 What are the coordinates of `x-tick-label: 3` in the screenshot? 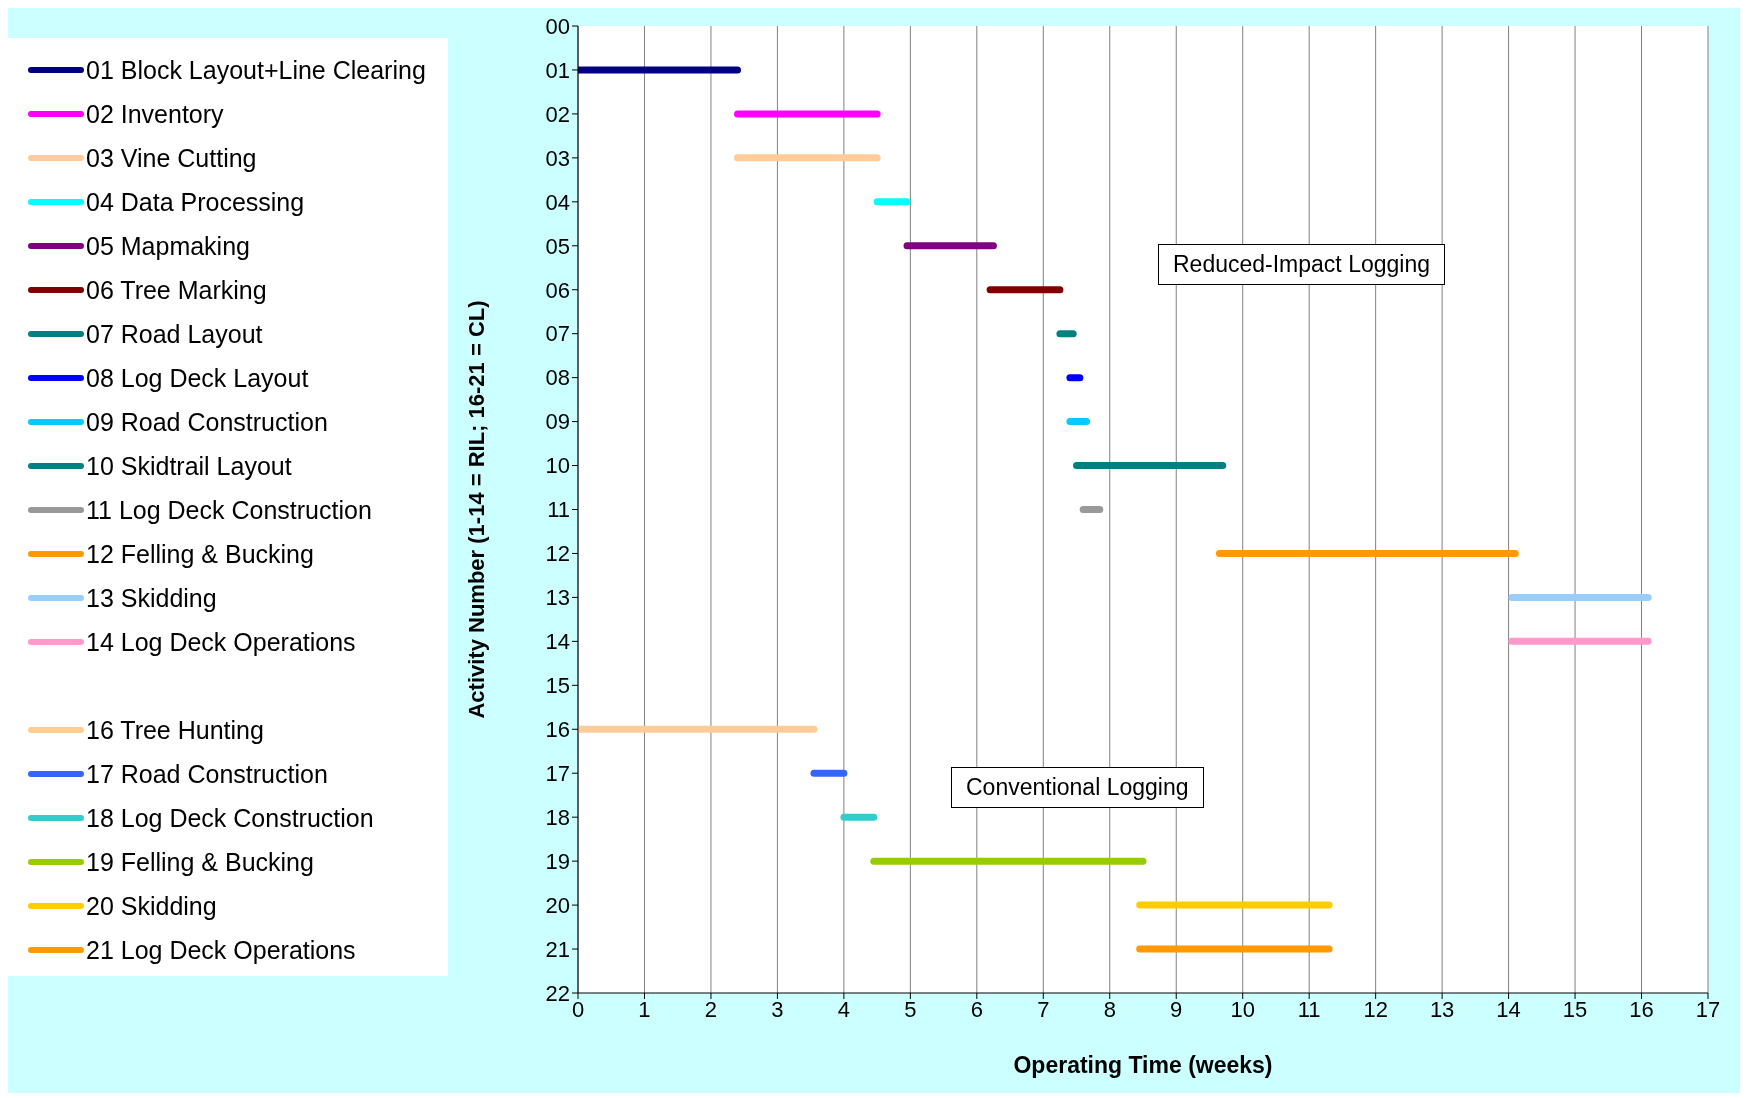 It's located at (777, 1009).